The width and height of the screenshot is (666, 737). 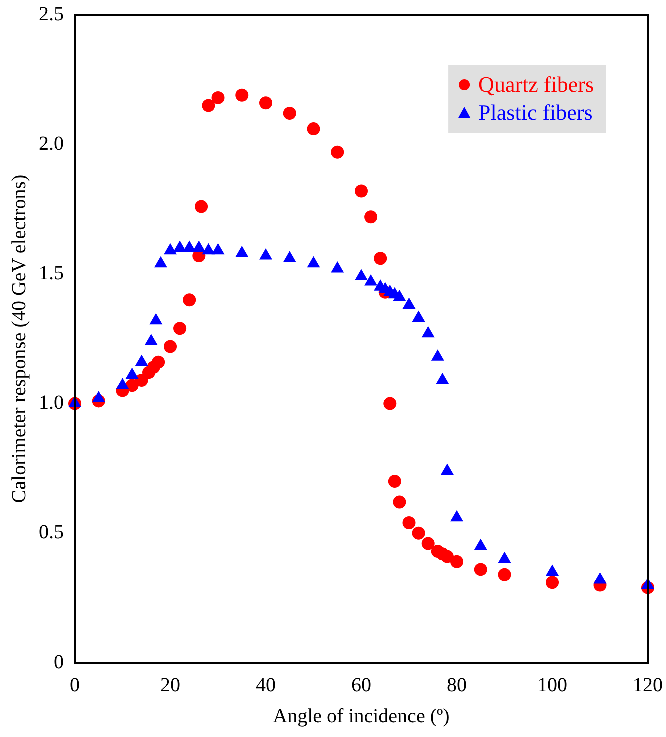 I want to click on y-tick-label: 2.5, so click(x=51, y=14).